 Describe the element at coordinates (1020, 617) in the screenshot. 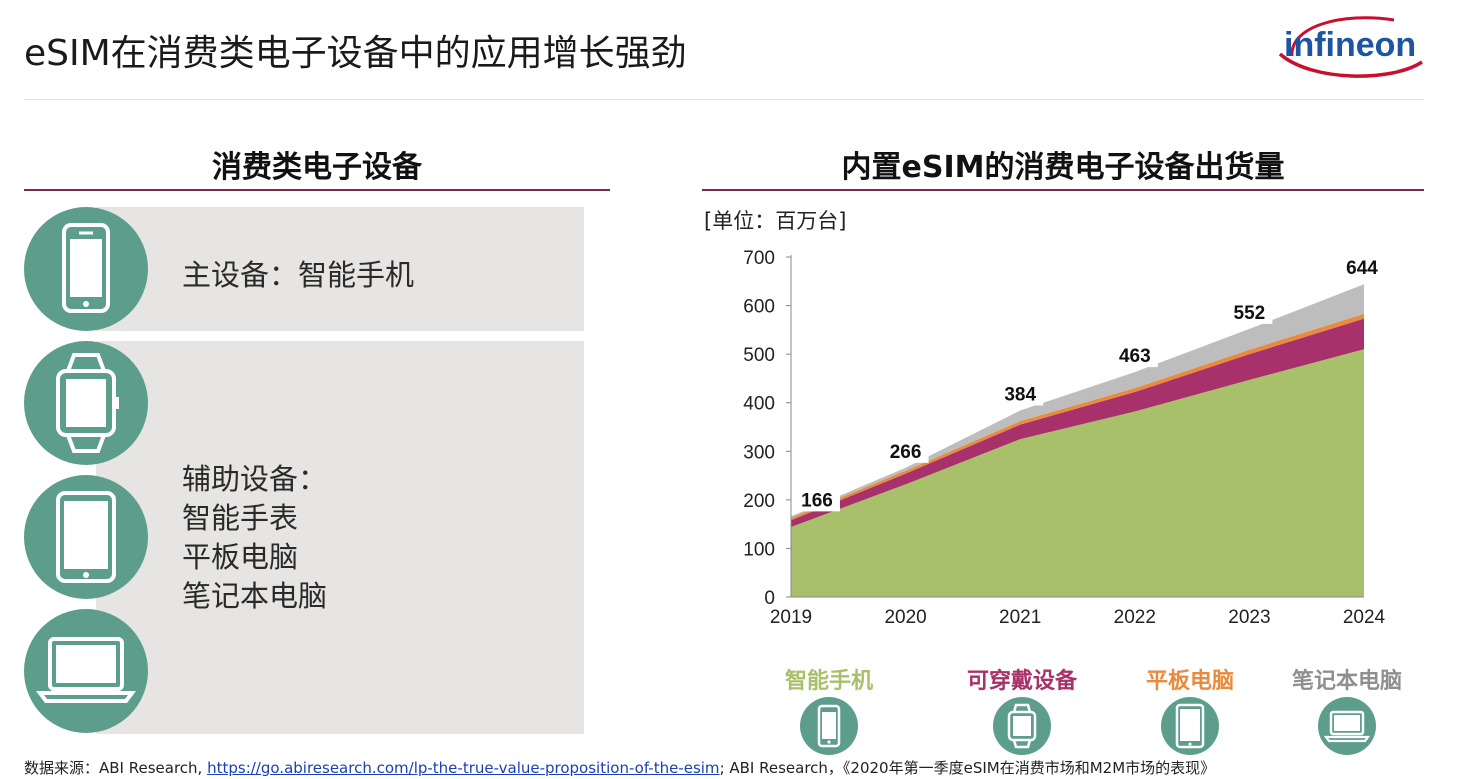

I see `x-tick-label: 2021` at that location.